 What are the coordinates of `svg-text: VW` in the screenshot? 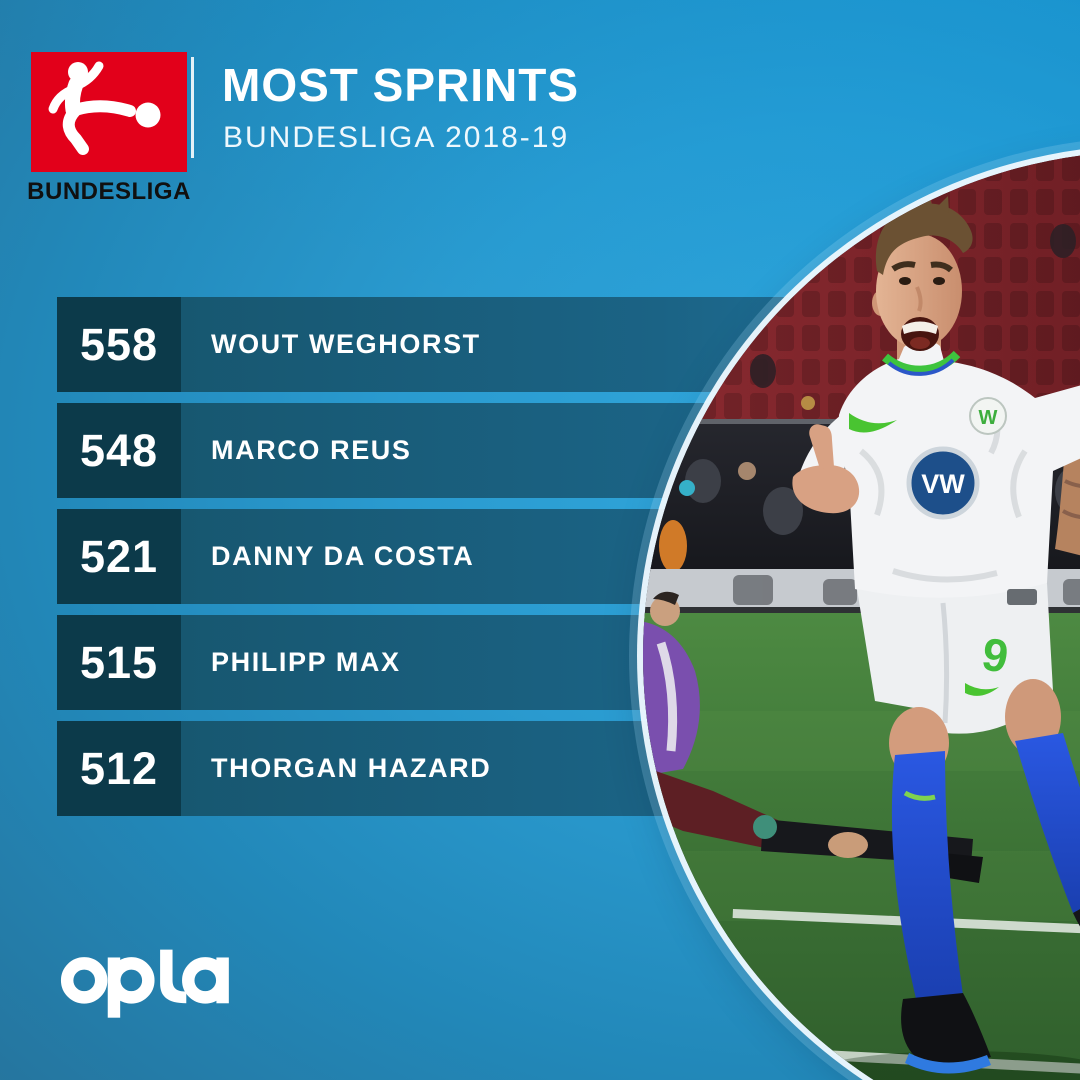 It's located at (943, 484).